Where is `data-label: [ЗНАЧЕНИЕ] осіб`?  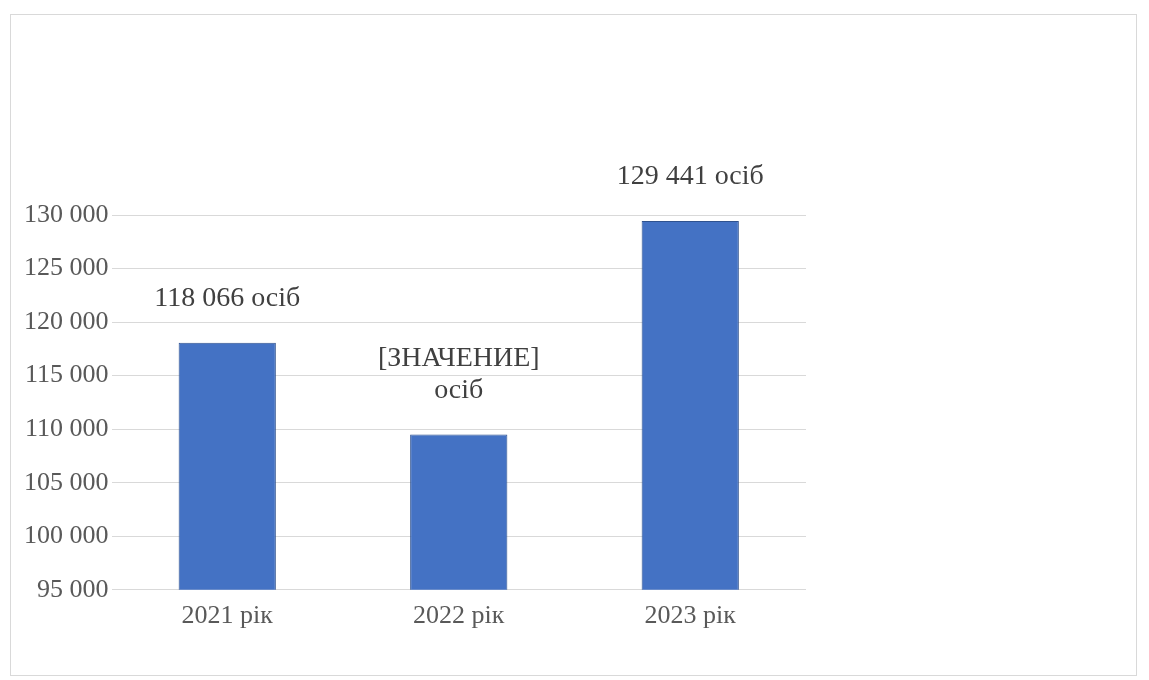
data-label: [ЗНАЧЕНИЕ] осіб is located at coordinates (458, 372).